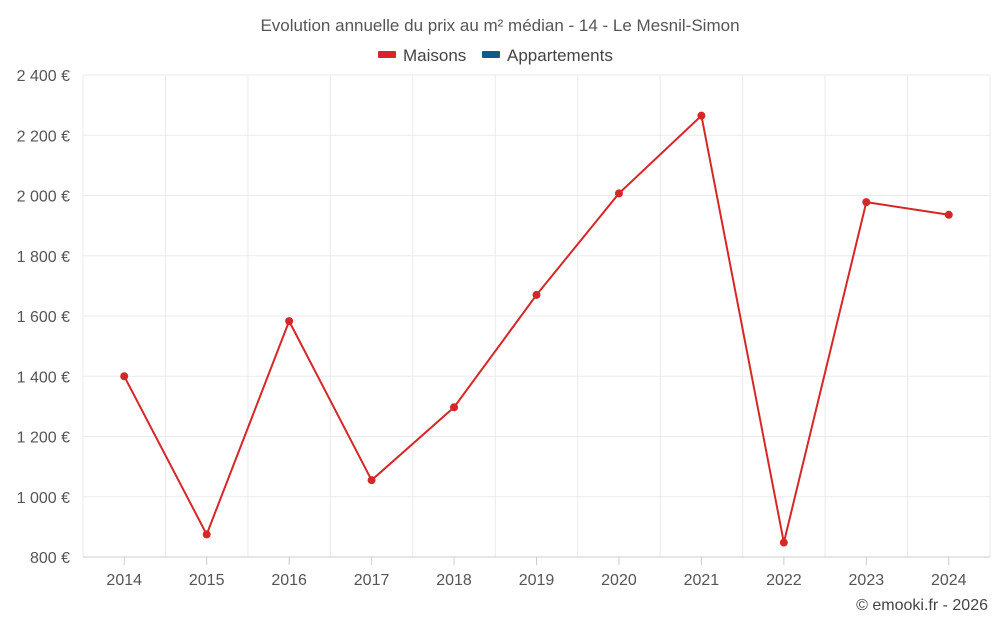 The height and width of the screenshot is (625, 1000). I want to click on x-tick-label: 2022, so click(784, 580).